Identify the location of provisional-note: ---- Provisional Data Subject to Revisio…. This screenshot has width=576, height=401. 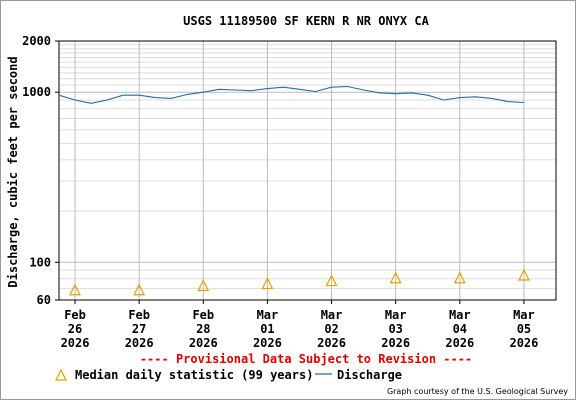
(306, 359).